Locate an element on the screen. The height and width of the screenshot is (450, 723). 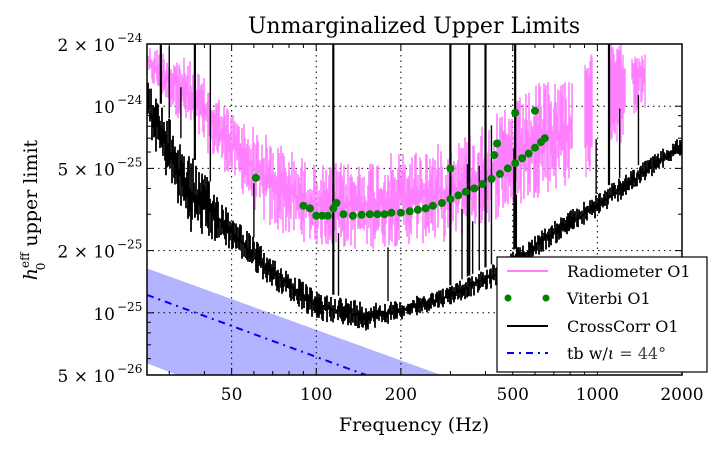
tb-line is located at coordinates (257, 334).